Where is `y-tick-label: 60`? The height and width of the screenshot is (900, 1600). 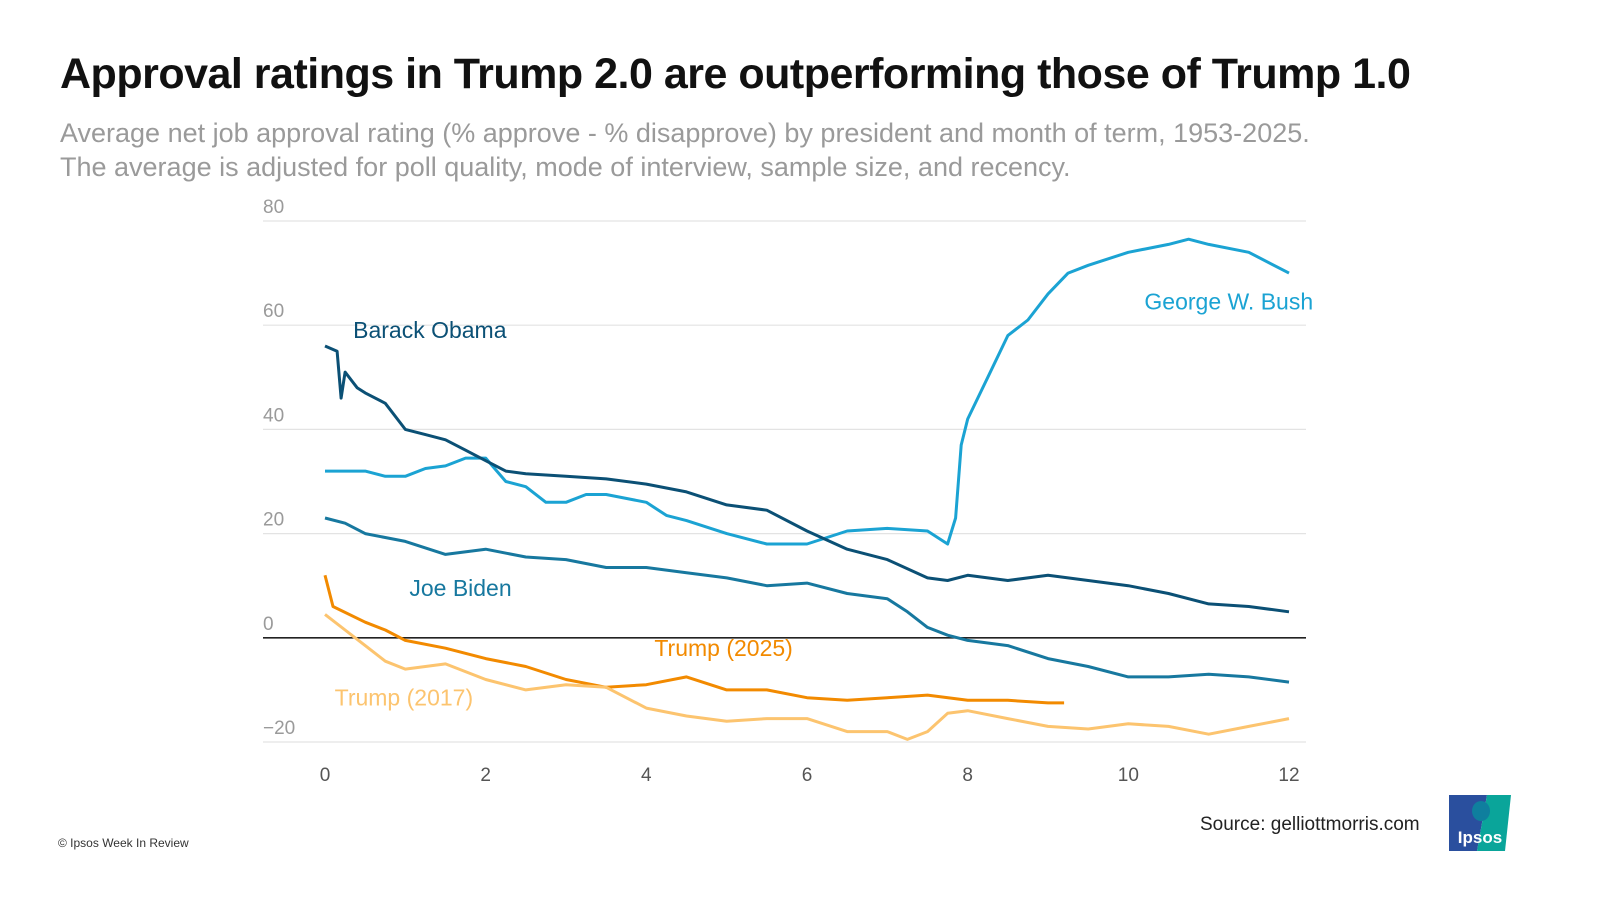 y-tick-label: 60 is located at coordinates (273, 311).